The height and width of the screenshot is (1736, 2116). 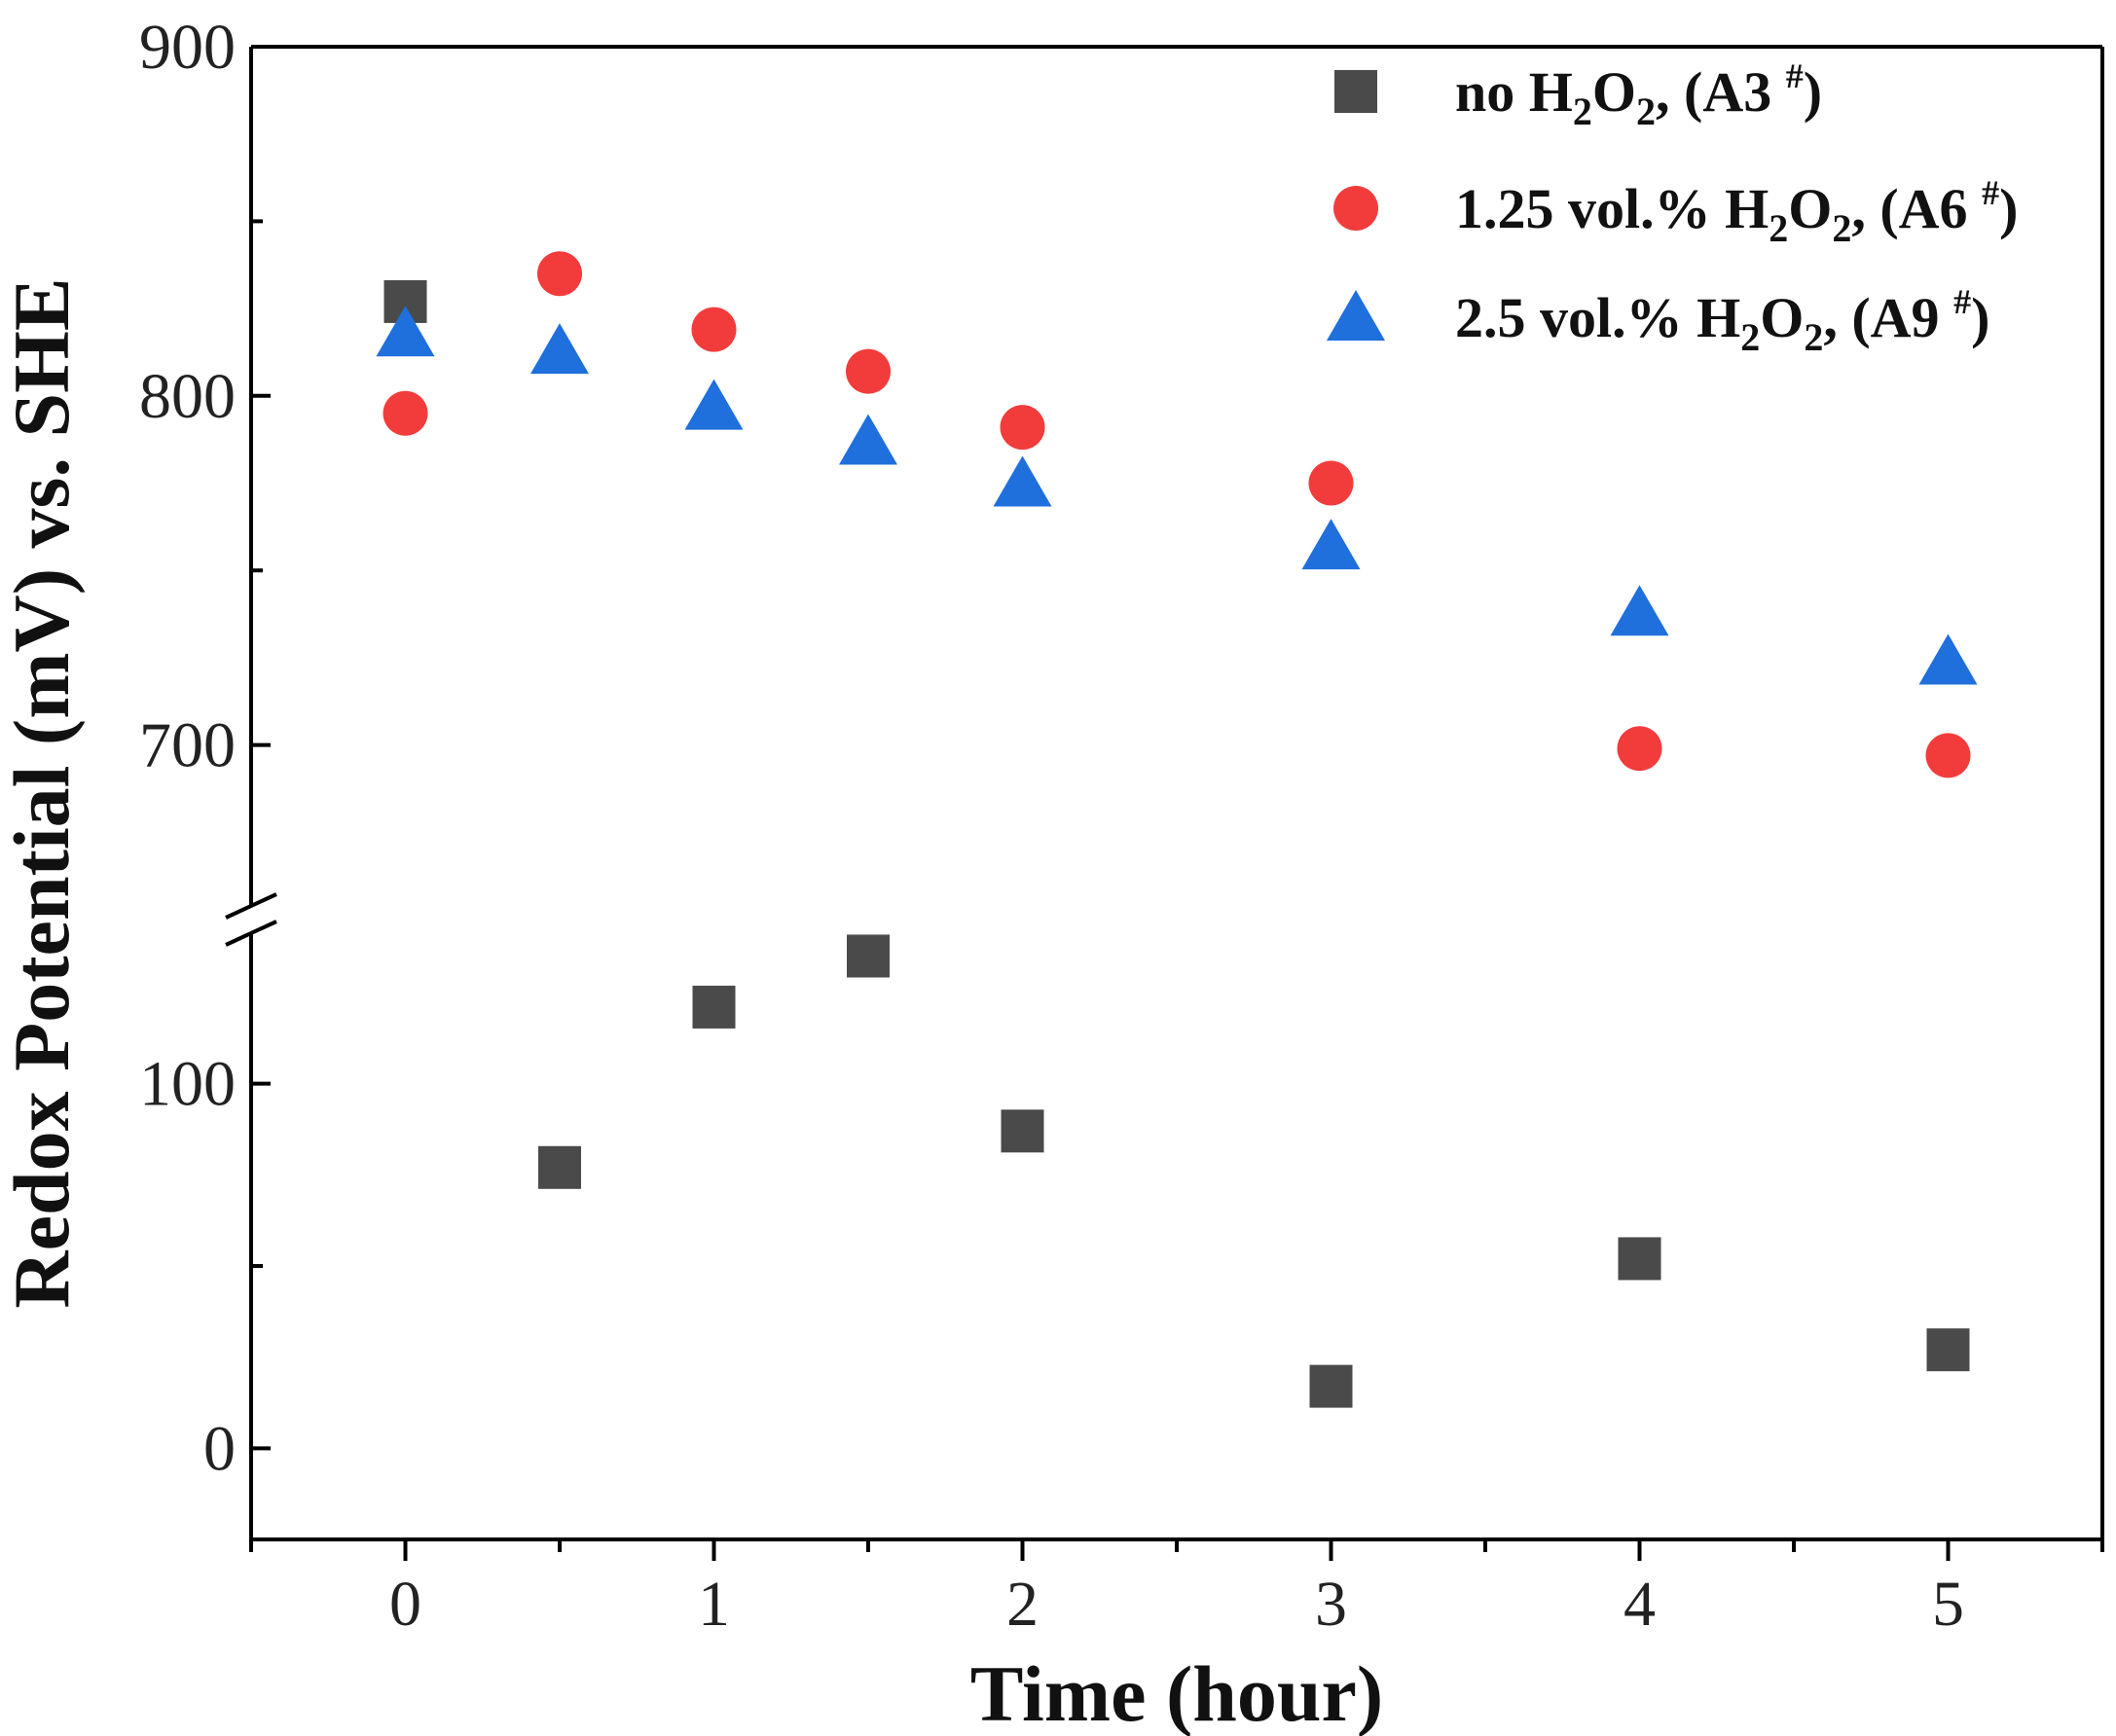 What do you see at coordinates (187, 48) in the screenshot?
I see `y-tick-label: 900` at bounding box center [187, 48].